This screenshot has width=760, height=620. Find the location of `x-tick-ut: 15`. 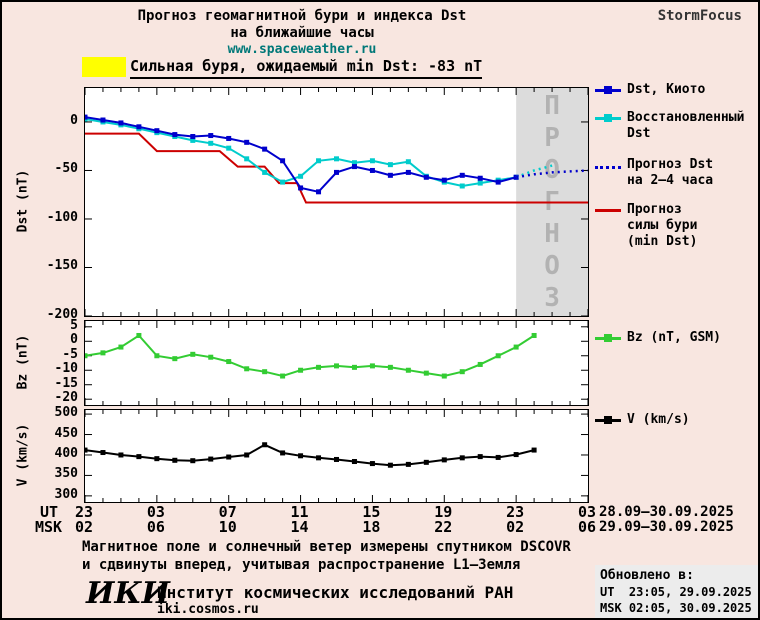

x-tick-ut: 15 is located at coordinates (371, 512).